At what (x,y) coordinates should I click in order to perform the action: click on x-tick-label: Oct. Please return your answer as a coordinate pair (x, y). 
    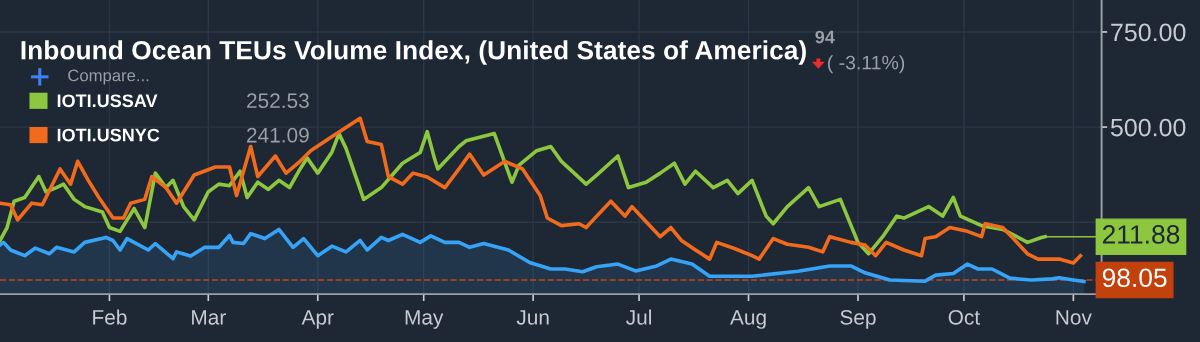
    Looking at the image, I should click on (964, 317).